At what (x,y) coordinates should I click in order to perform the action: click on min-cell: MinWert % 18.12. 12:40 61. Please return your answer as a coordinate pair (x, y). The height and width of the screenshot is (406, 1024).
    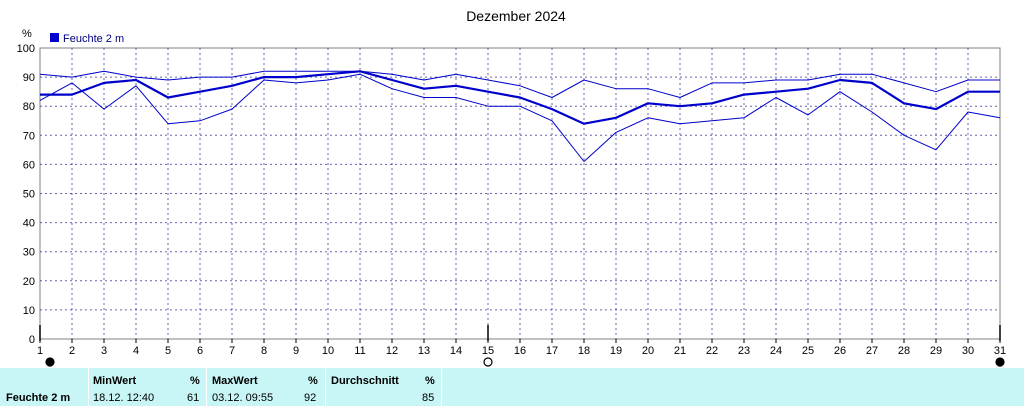
    Looking at the image, I should click on (148, 387).